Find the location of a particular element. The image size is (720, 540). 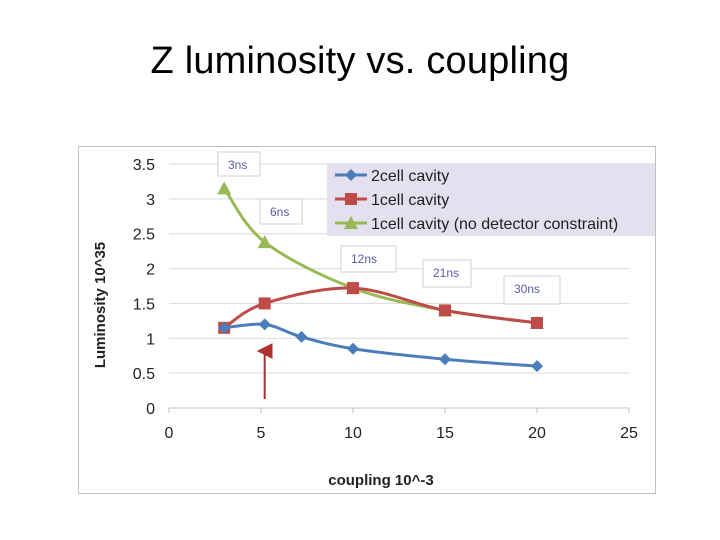

x-tick-label: 5 is located at coordinates (261, 433).